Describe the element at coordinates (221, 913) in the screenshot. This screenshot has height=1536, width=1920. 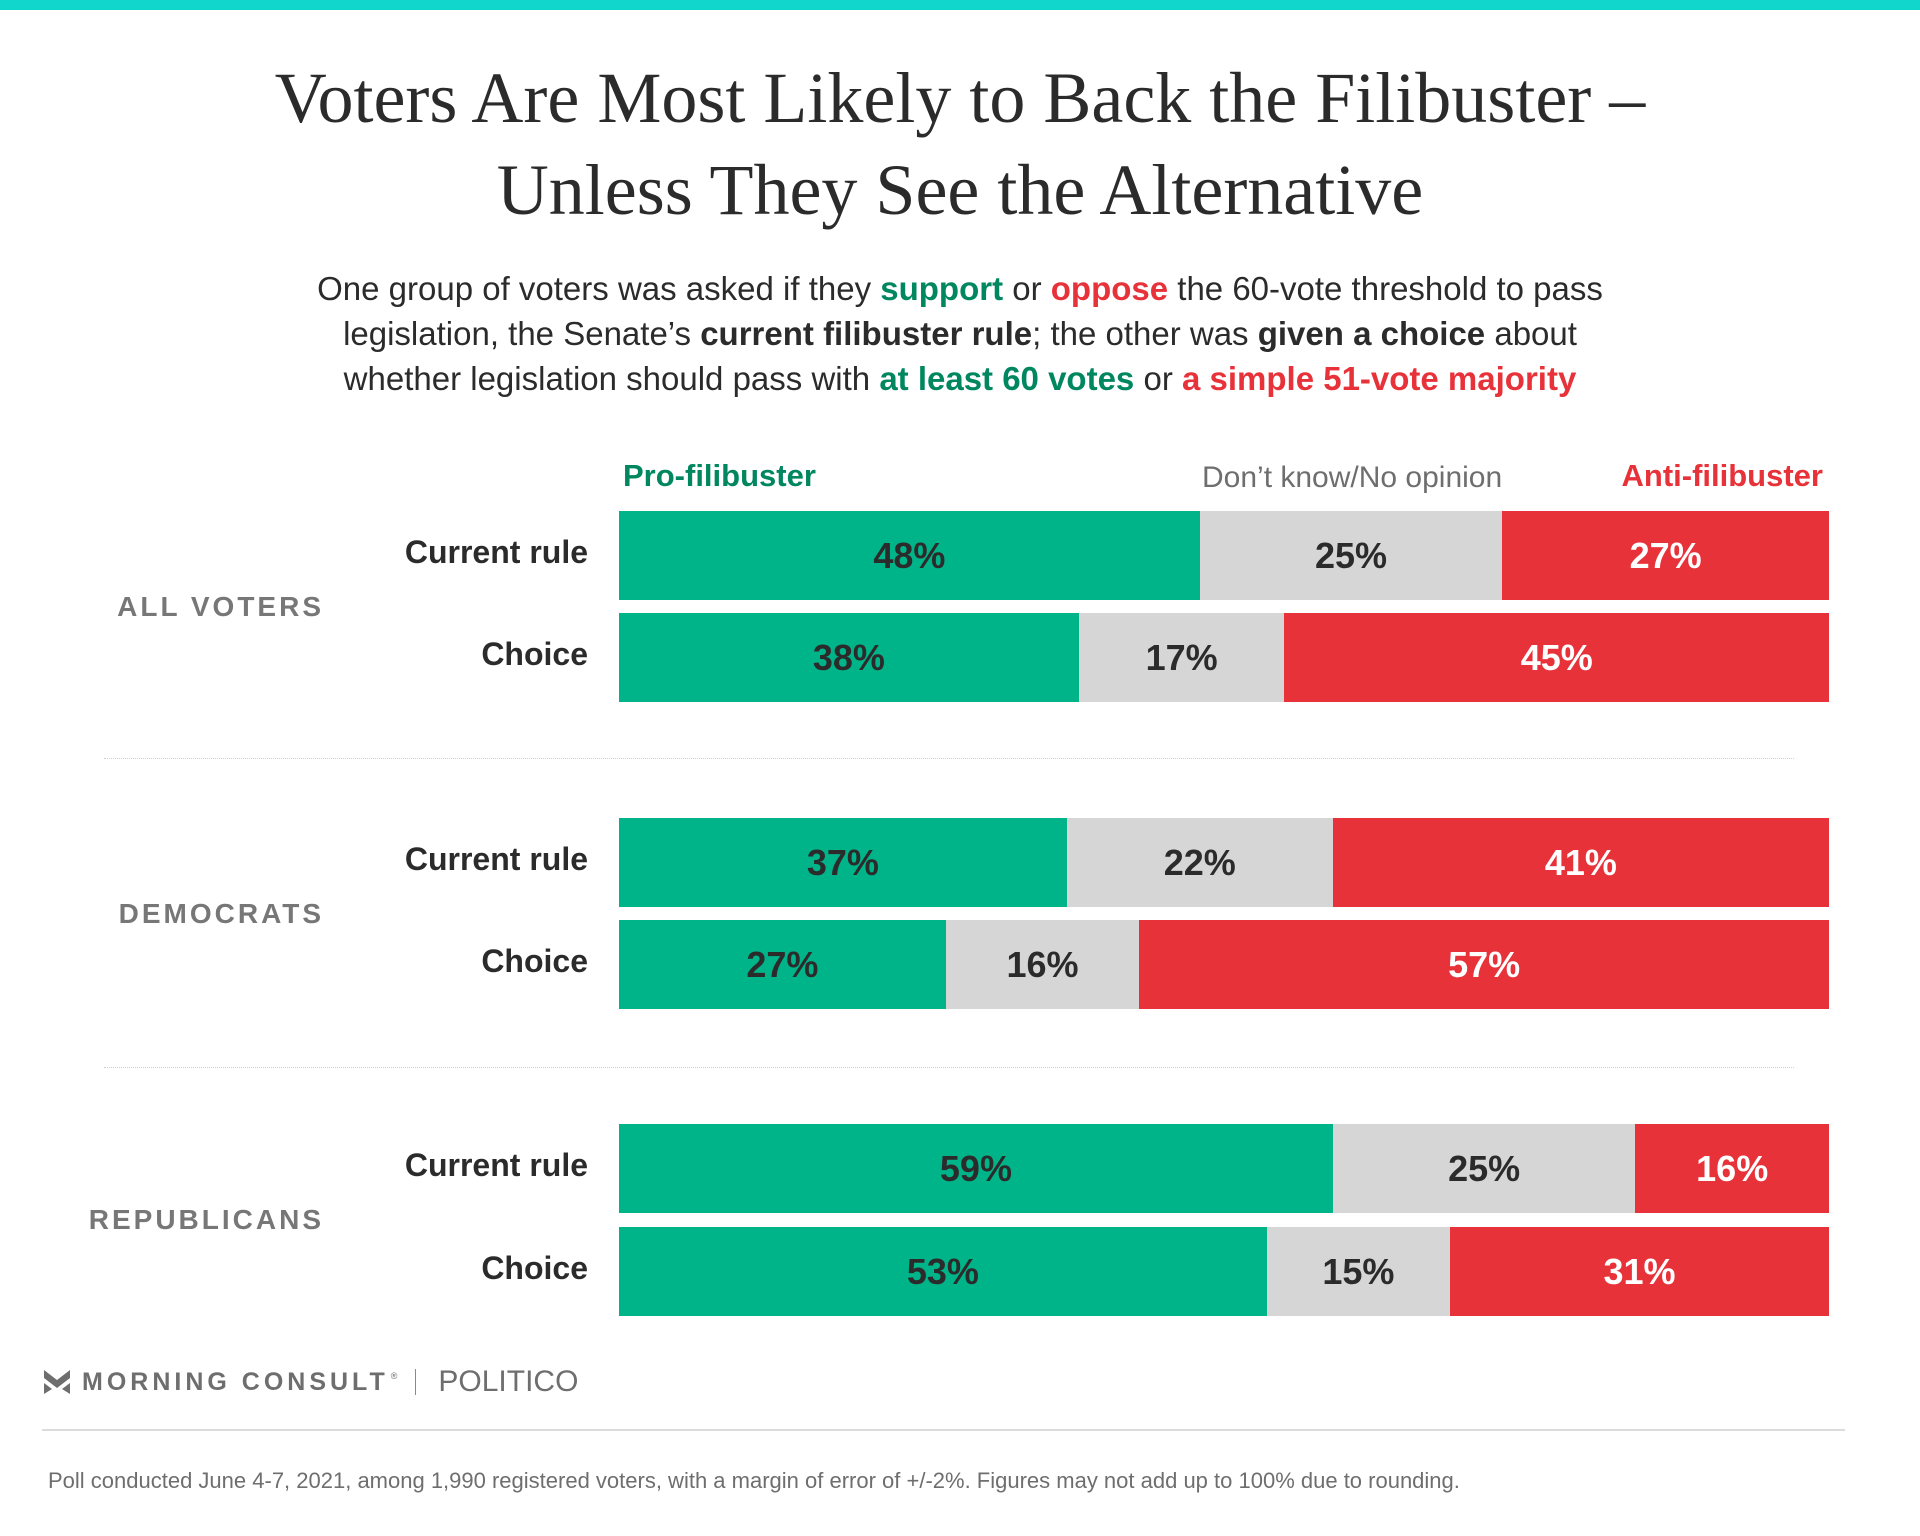
I see `group-label-democrats: DEMOCRATS` at that location.